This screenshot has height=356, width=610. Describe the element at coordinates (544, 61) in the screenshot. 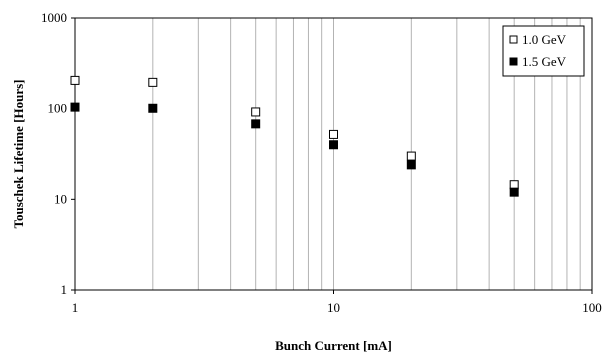

I see `legend-entry-1-5-gev: 1.5 GeV` at that location.